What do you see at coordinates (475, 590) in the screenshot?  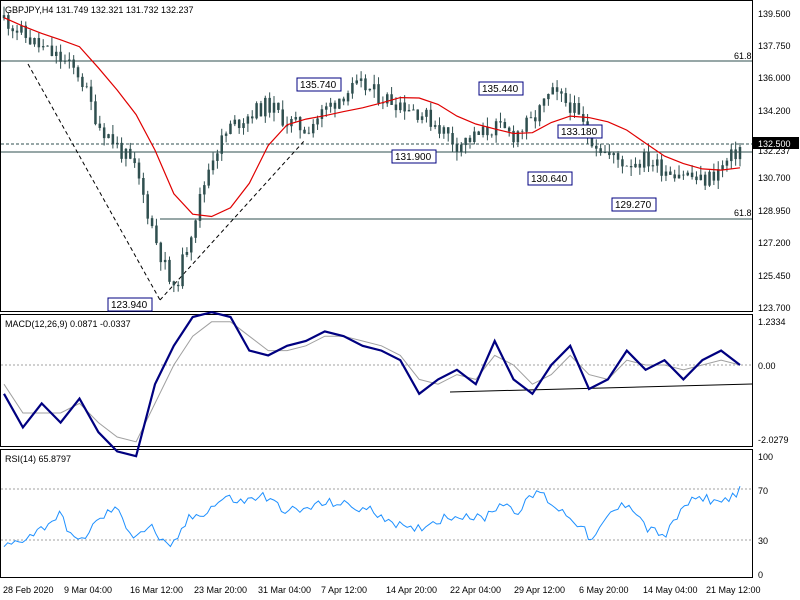 I see `date-tick: 22 Apr 04:00` at bounding box center [475, 590].